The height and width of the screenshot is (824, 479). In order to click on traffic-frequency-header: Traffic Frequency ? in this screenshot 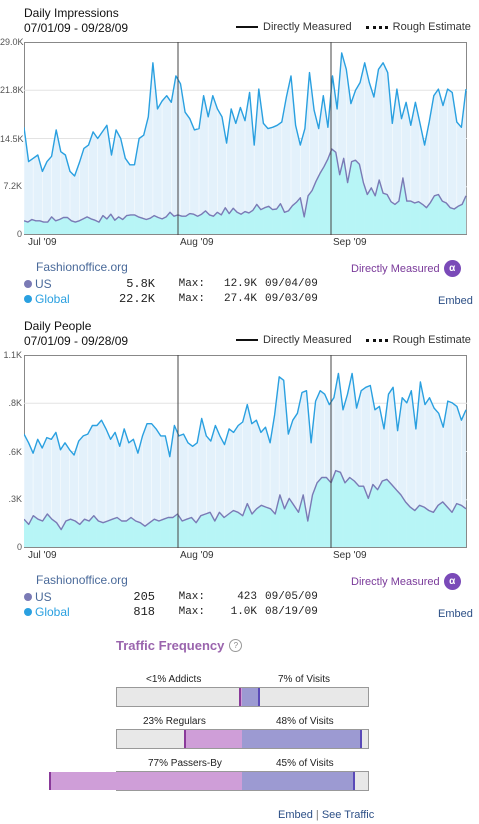, I will do `click(179, 645)`.